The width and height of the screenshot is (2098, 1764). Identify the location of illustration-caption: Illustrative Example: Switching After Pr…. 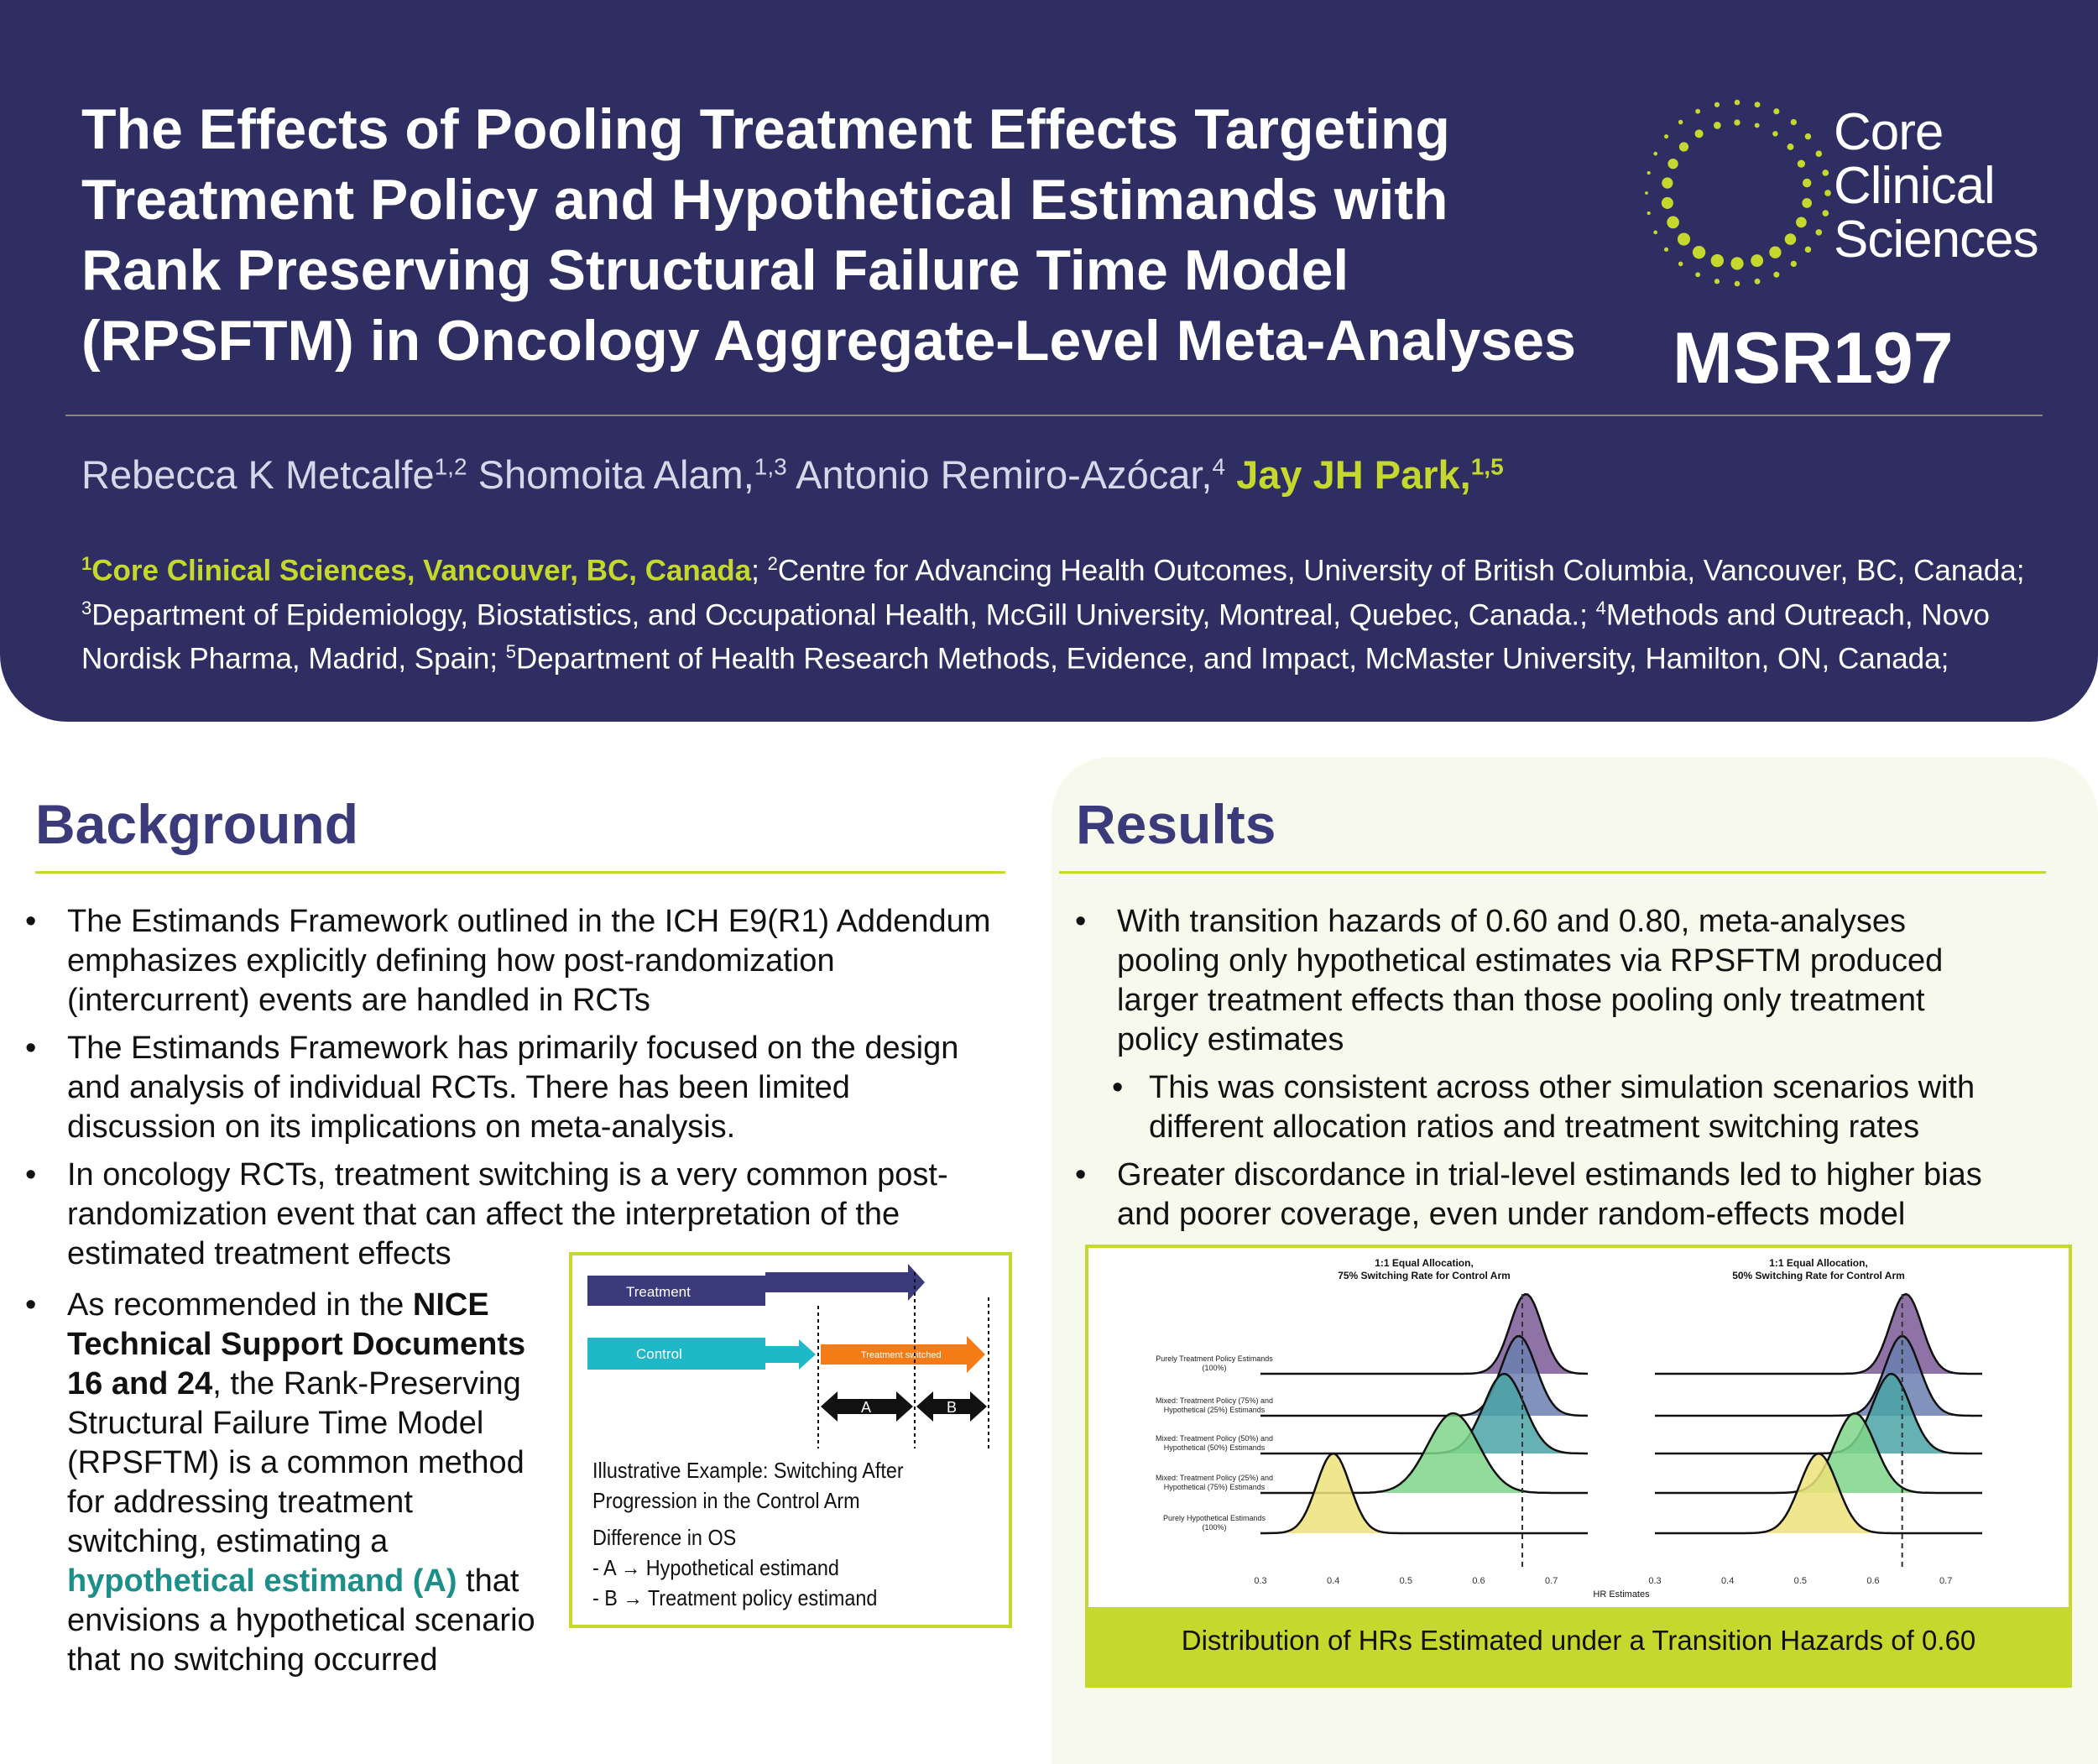
(748, 1534).